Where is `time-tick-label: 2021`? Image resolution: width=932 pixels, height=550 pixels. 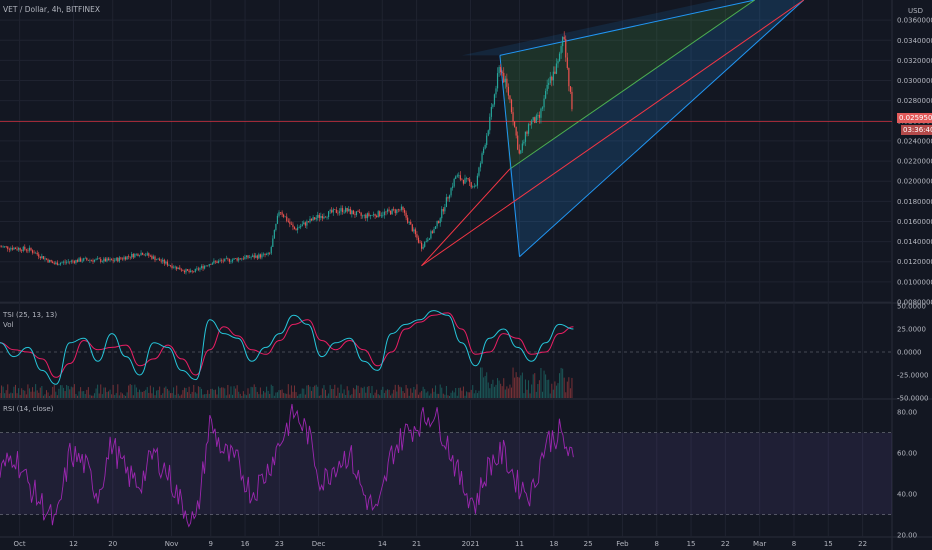 time-tick-label: 2021 is located at coordinates (471, 544).